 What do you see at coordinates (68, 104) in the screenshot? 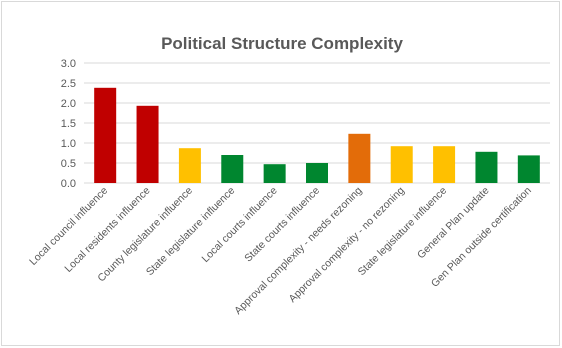
I see `y-tick-label: 2.0` at bounding box center [68, 104].